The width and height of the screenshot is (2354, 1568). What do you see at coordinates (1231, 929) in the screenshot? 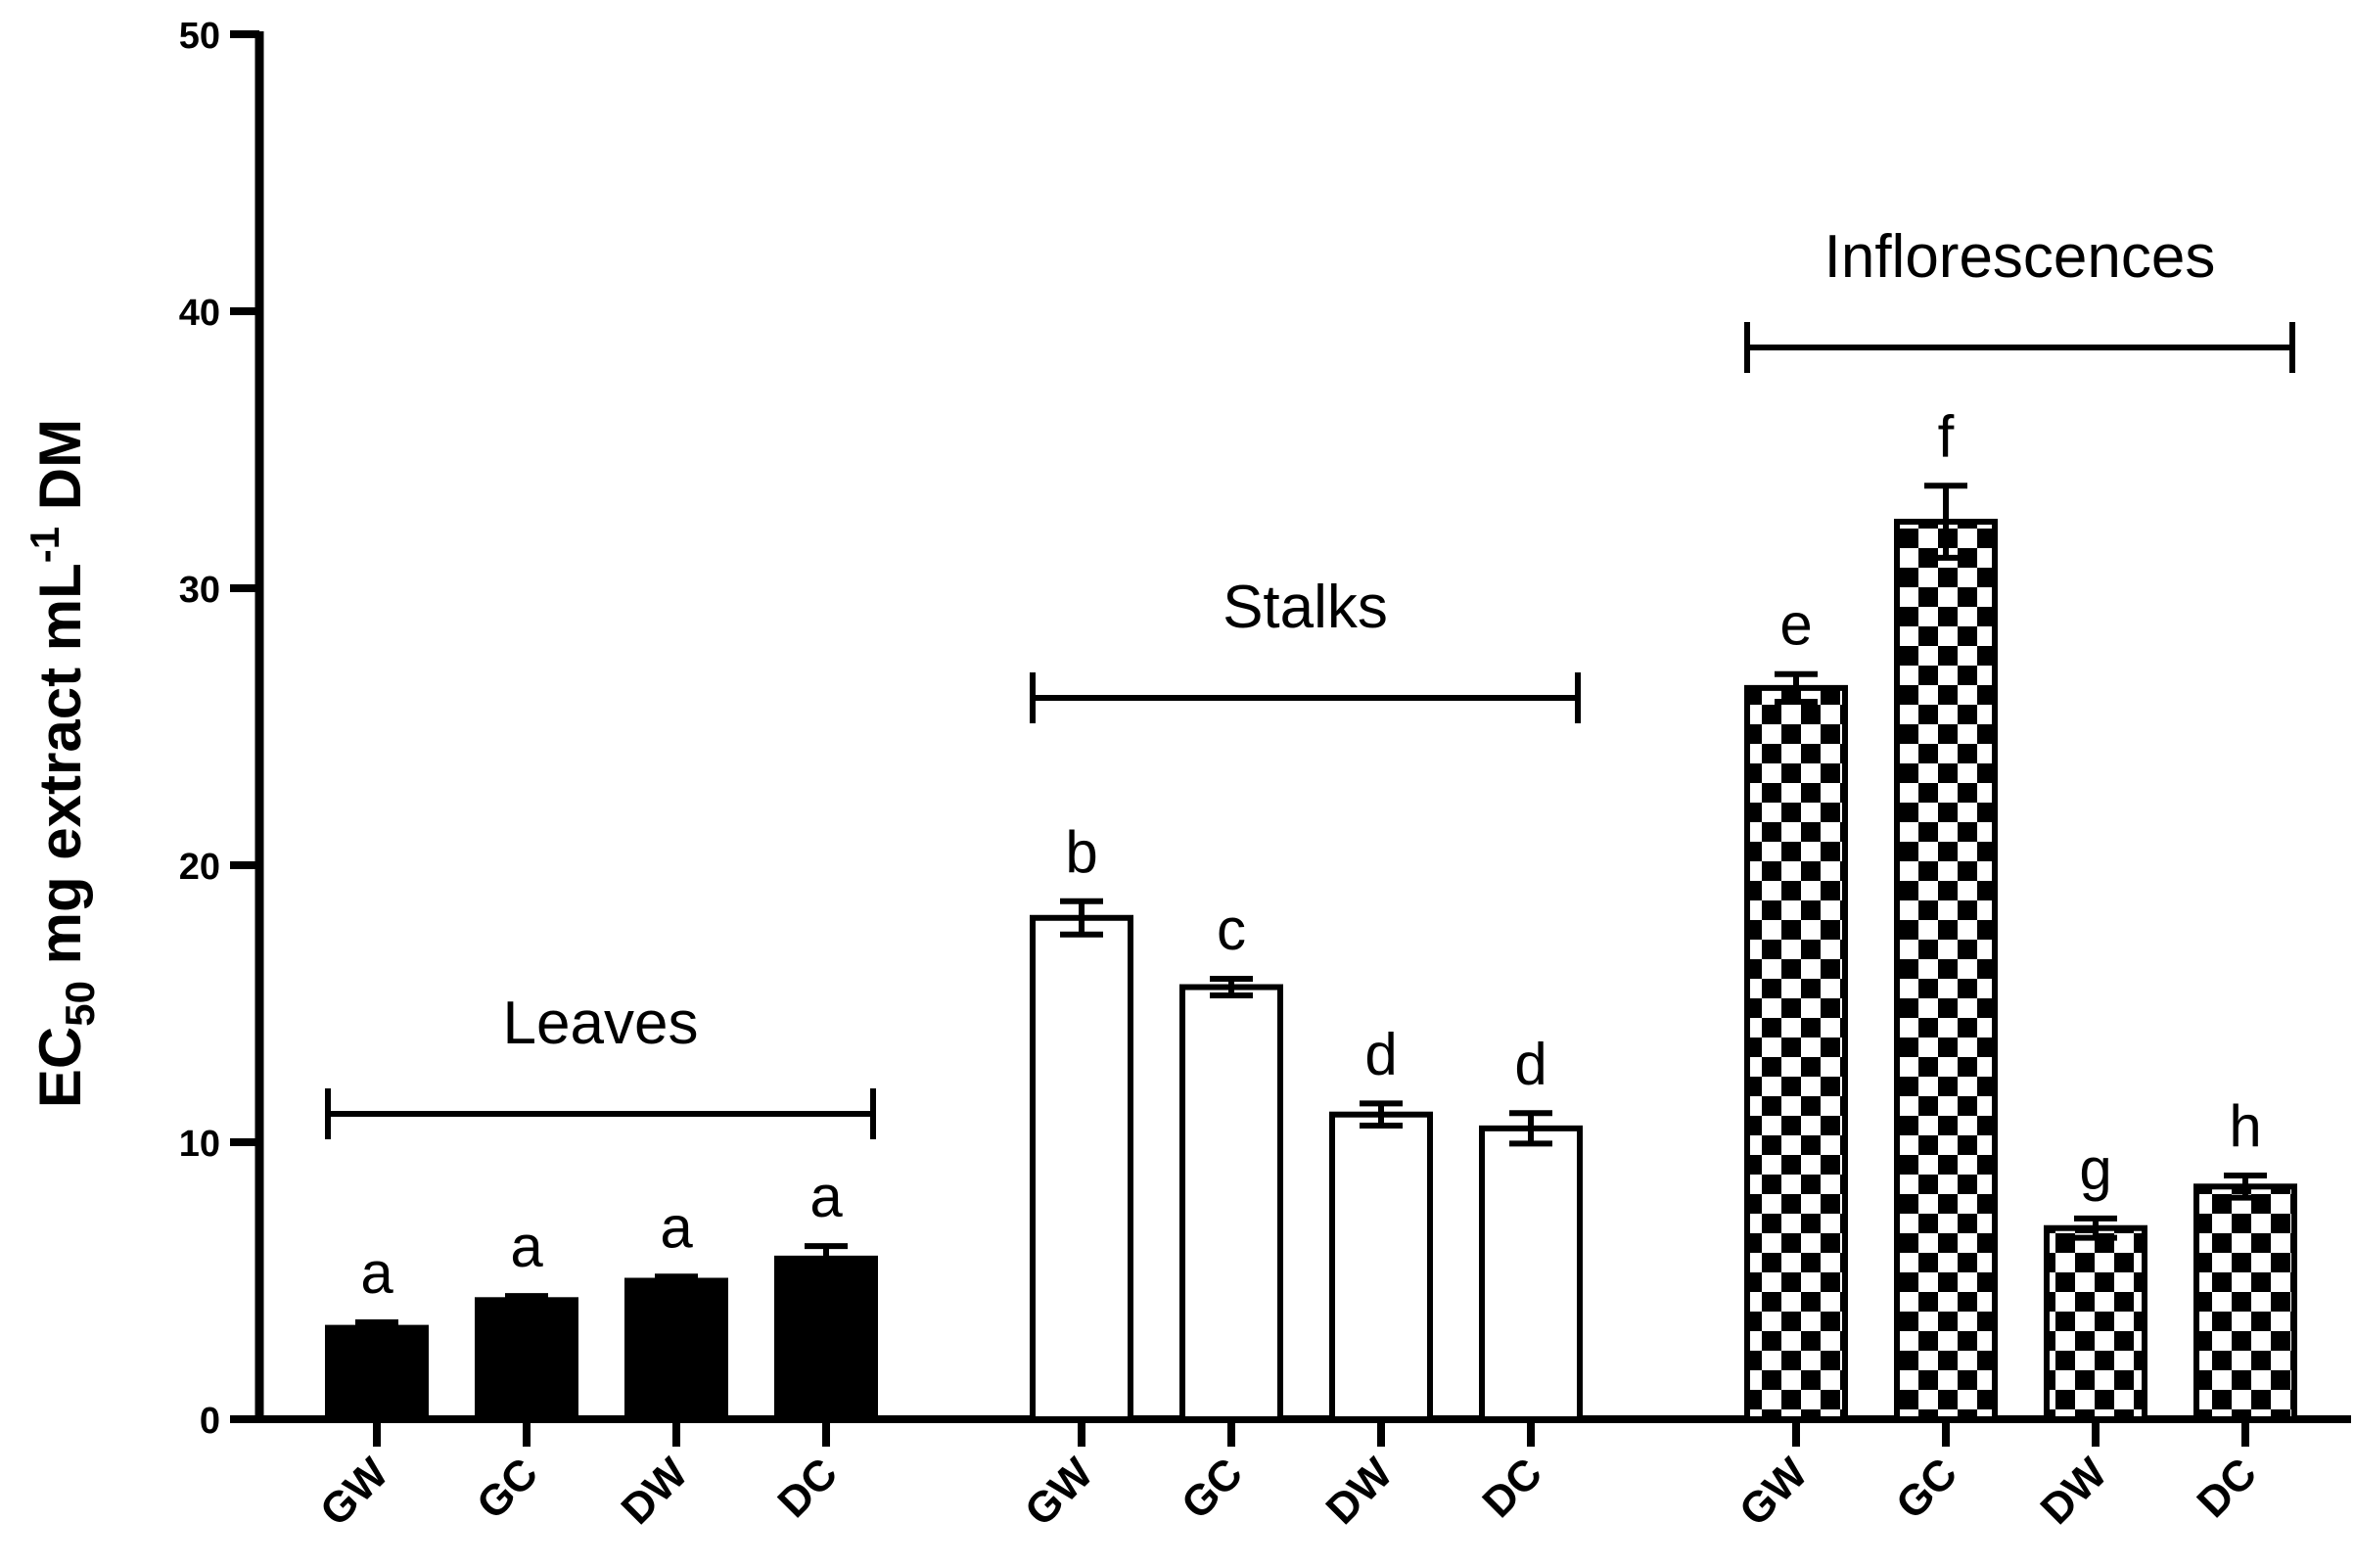
I see `significance-letter: c` at bounding box center [1231, 929].